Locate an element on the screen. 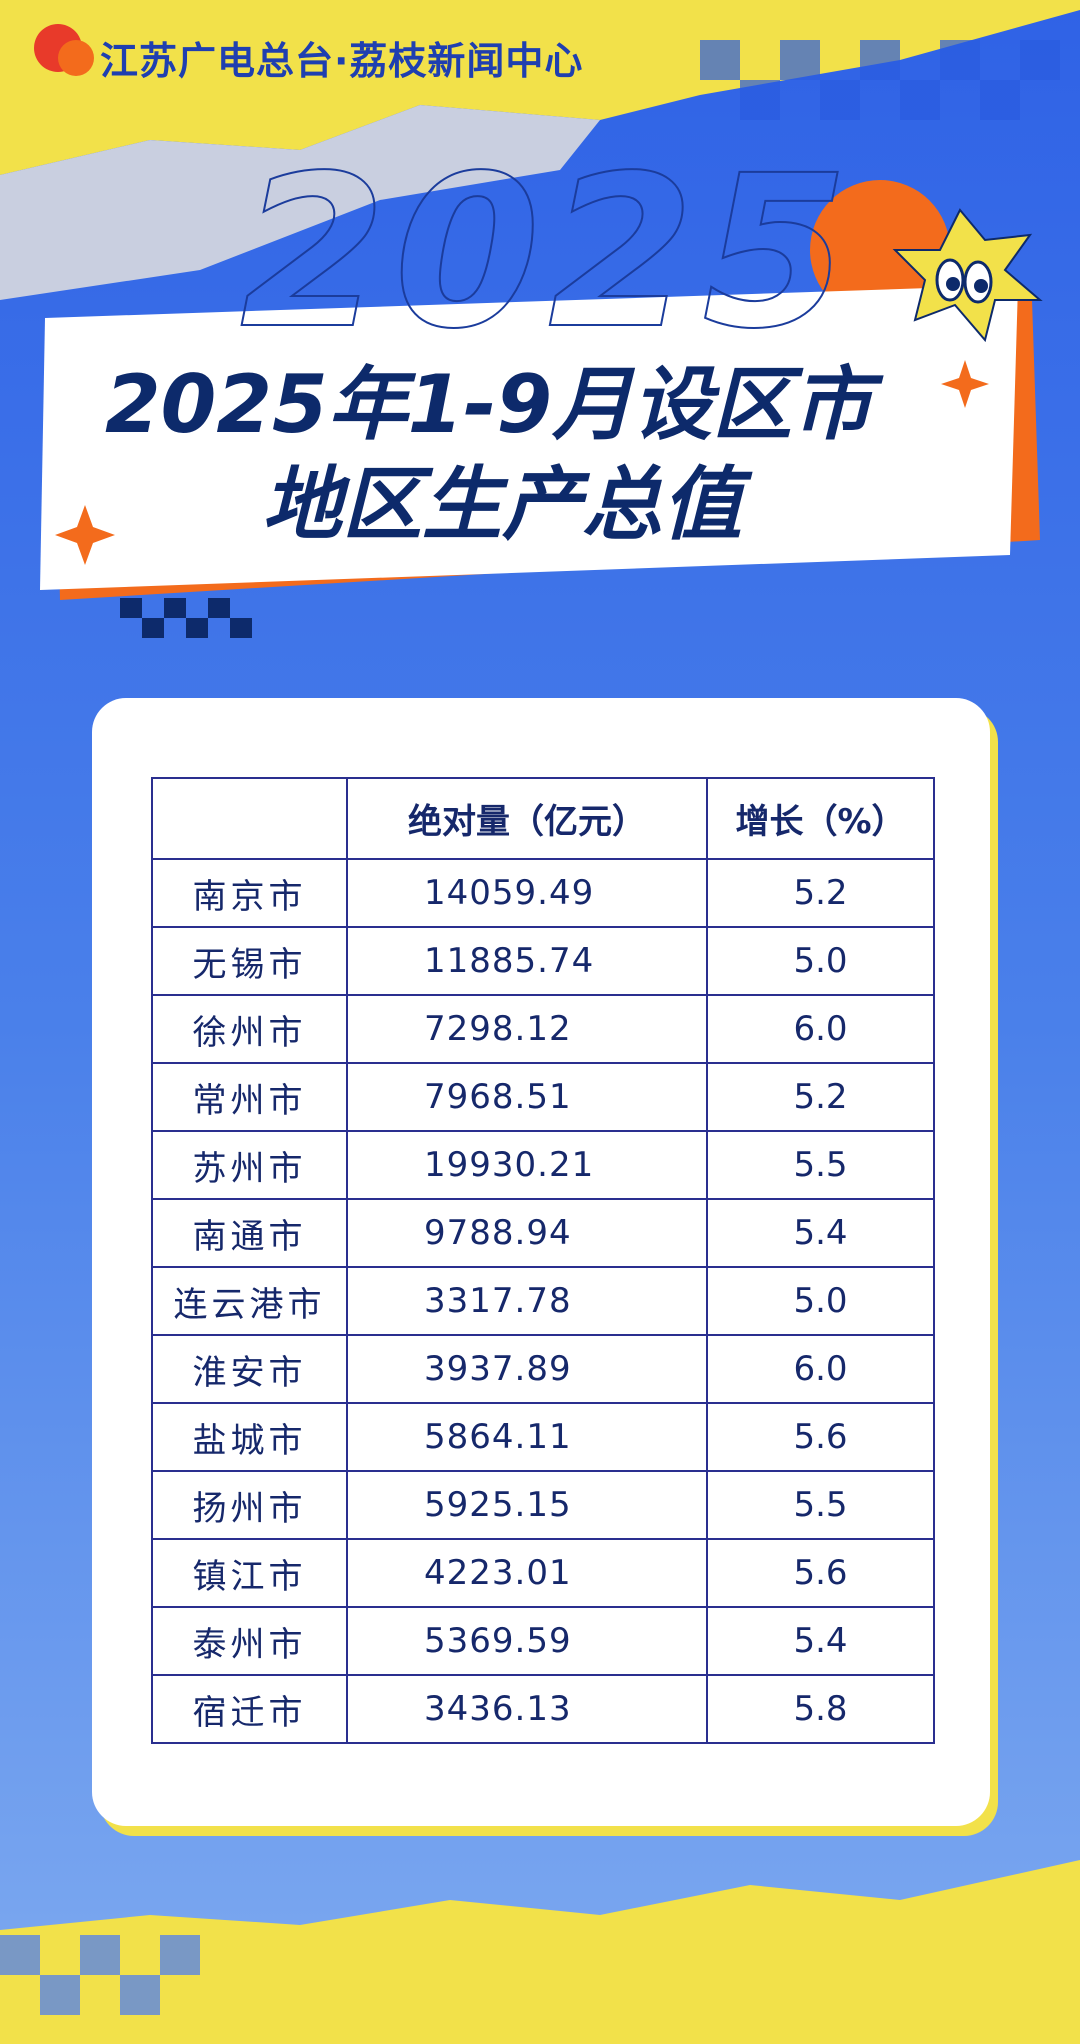  table-cell: 14059.49 is located at coordinates (527, 893).